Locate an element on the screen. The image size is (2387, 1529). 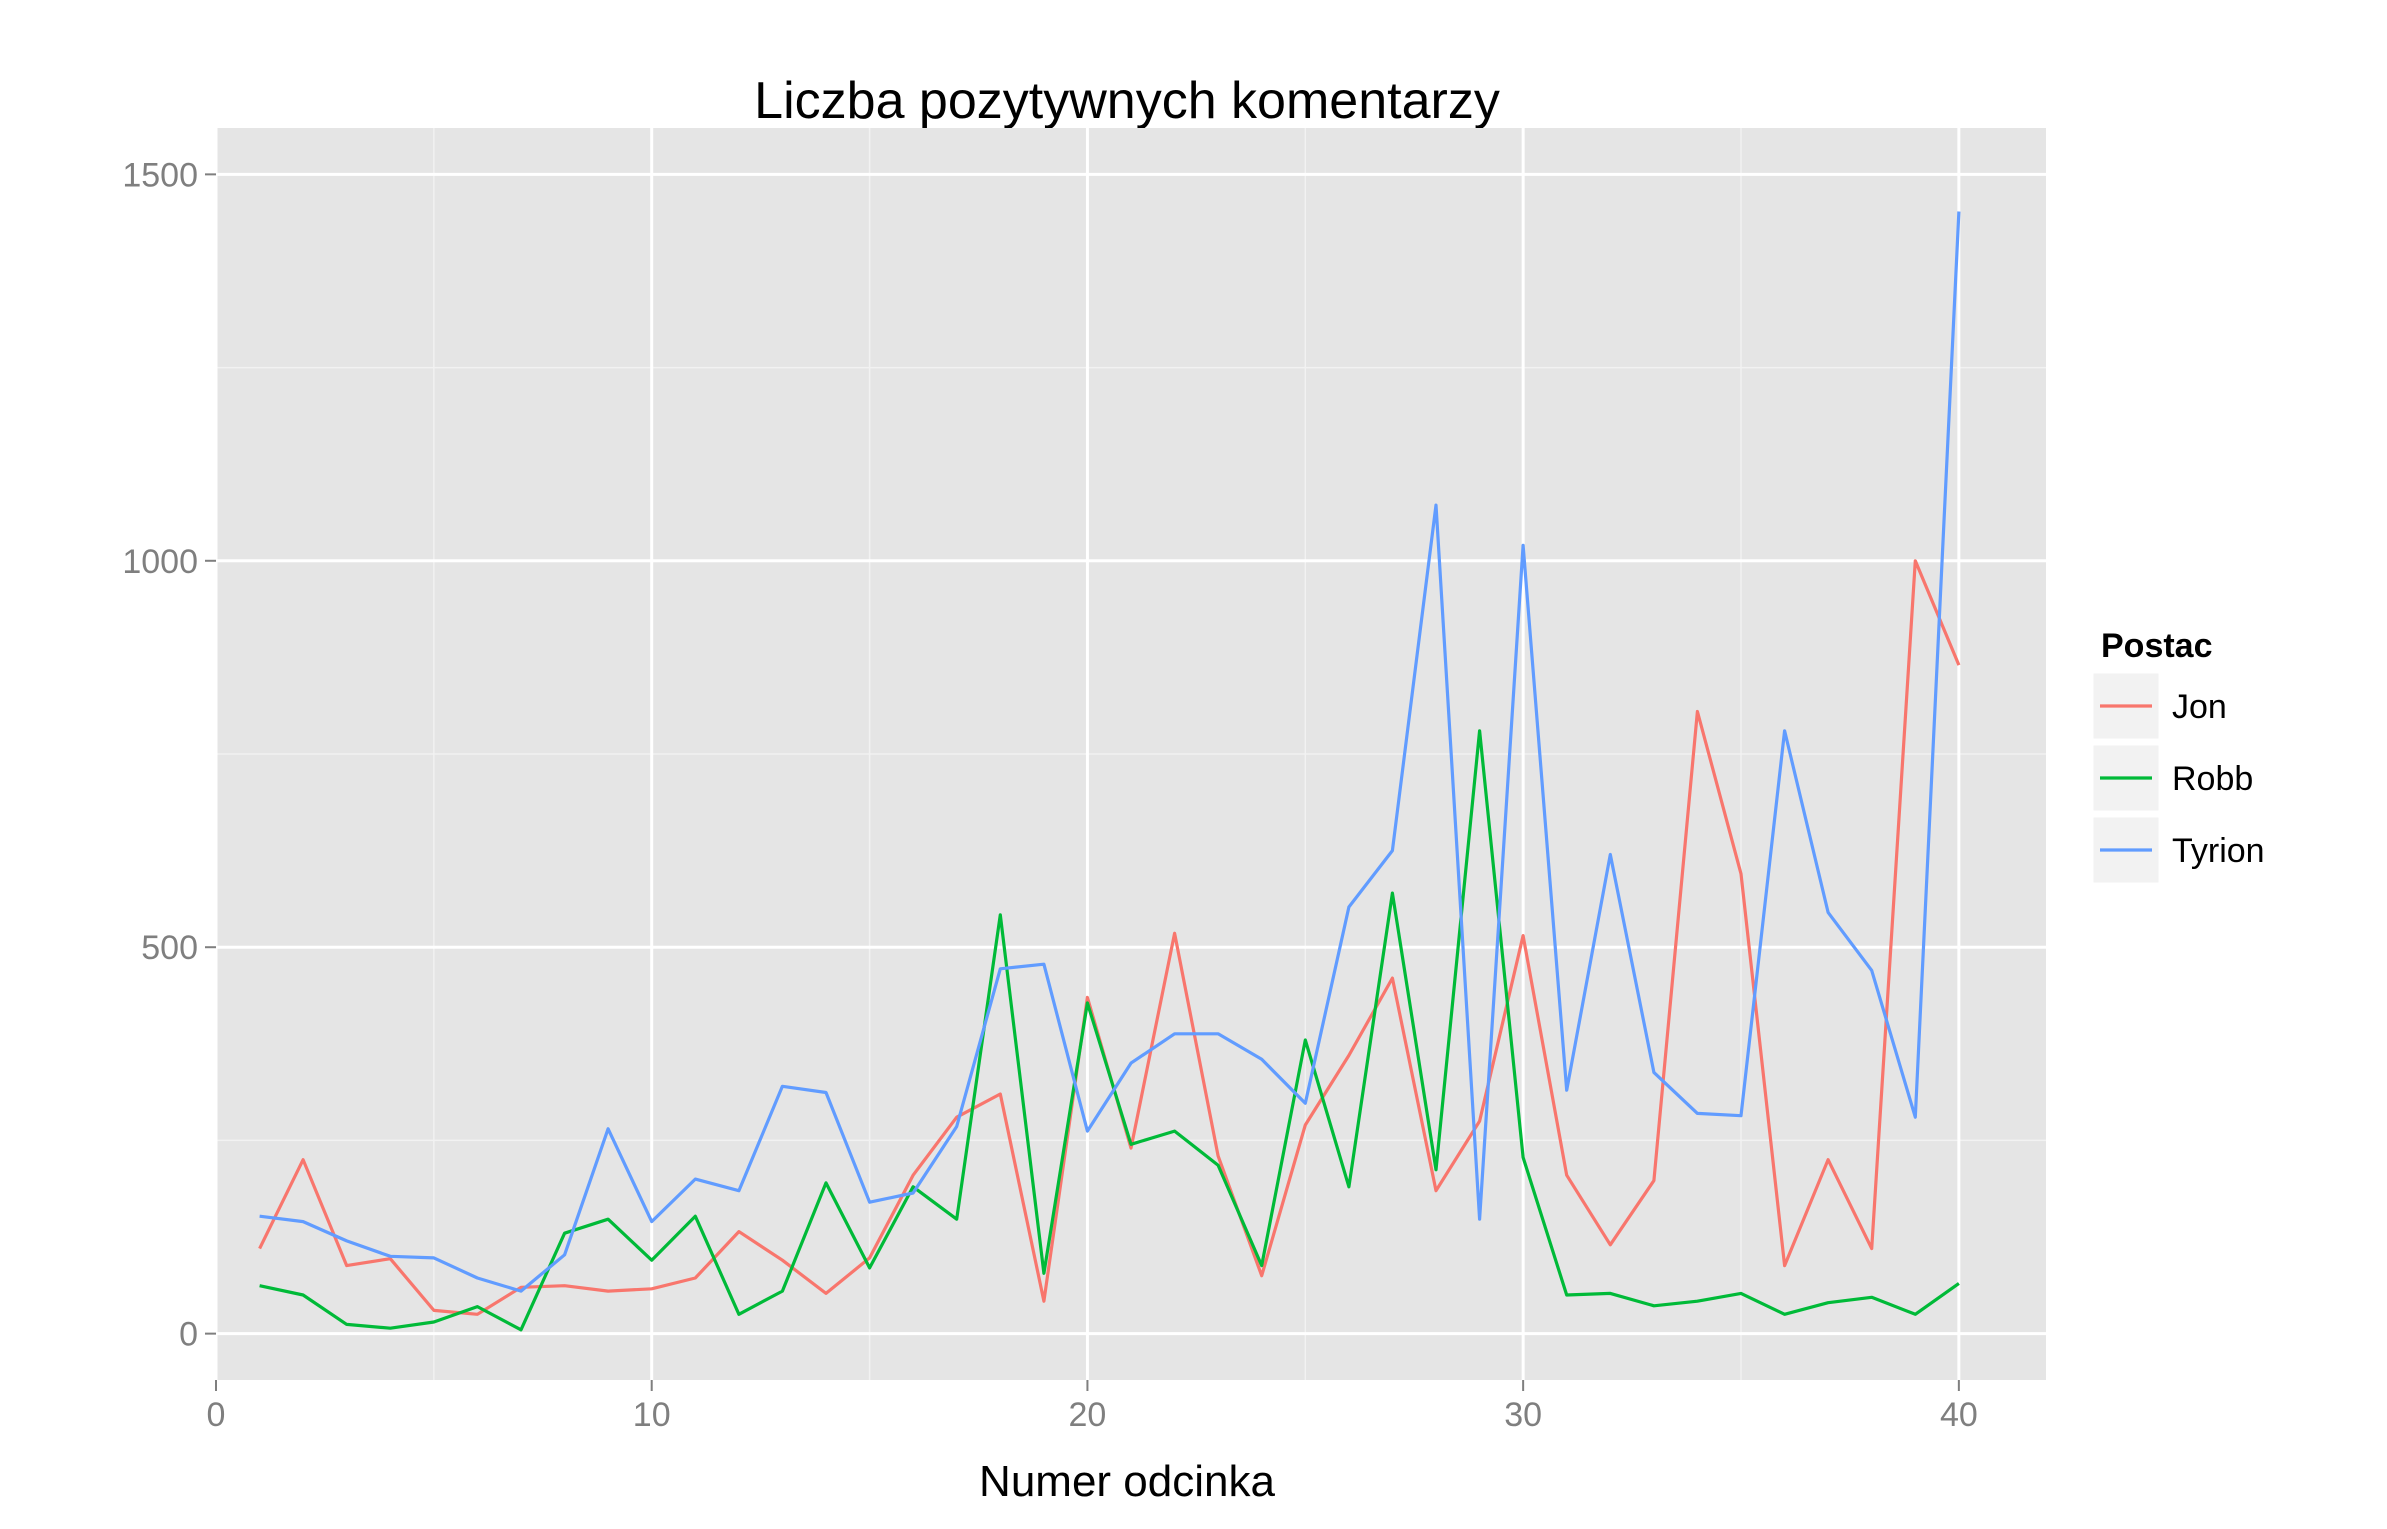
x-tick-label: 10 is located at coordinates (652, 1415).